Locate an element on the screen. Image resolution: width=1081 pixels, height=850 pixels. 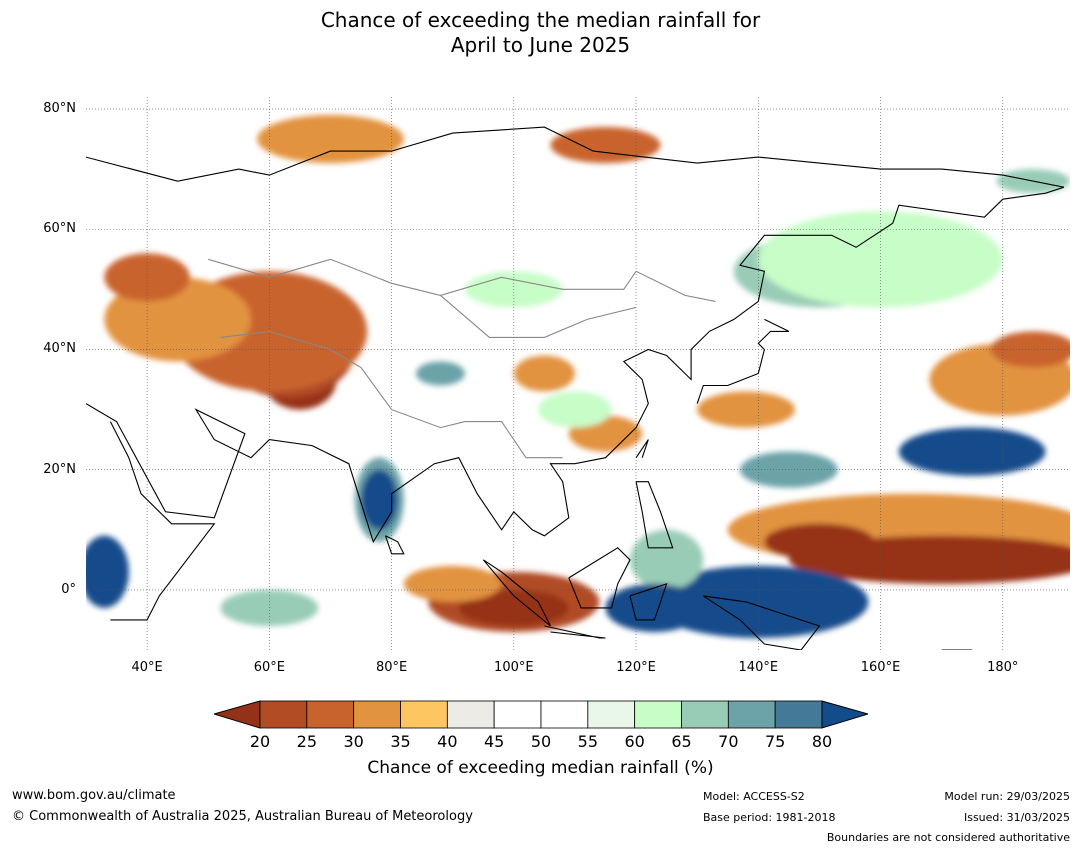
colorbar-tick-label: 50 is located at coordinates (541, 741).